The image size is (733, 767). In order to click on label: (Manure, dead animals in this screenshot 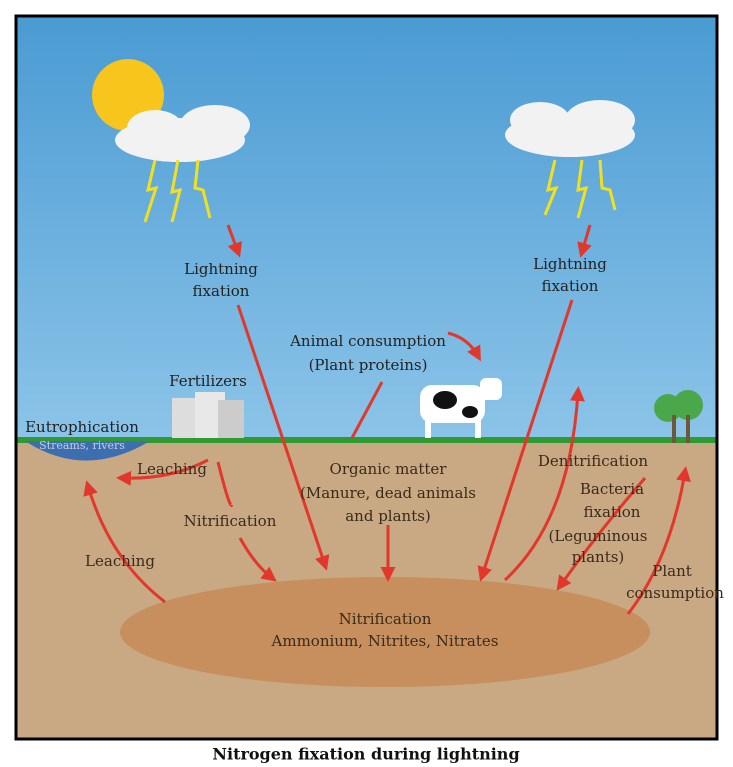, I will do `click(388, 493)`.